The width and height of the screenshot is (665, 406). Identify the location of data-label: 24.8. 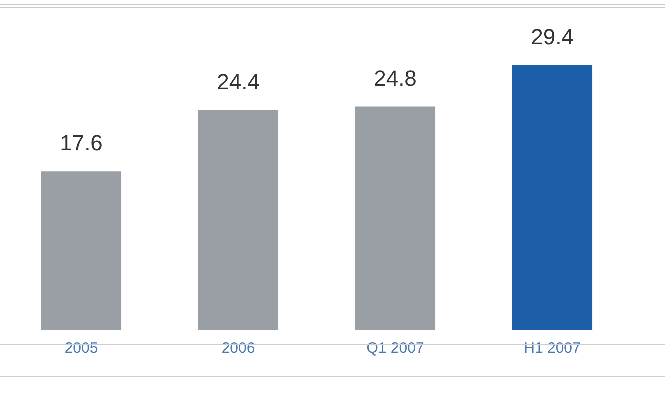
(395, 78).